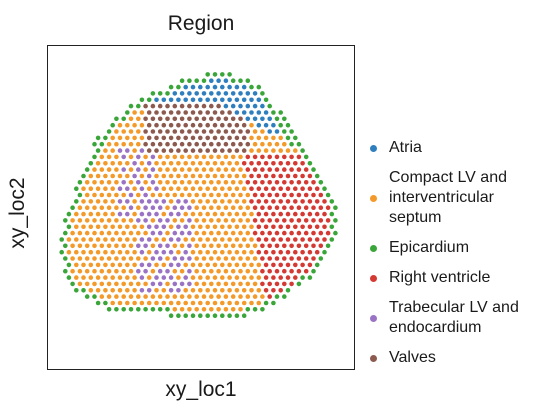 Image resolution: width=555 pixels, height=414 pixels. I want to click on legend-item: Trabecular LV and endocardium, so click(444, 318).